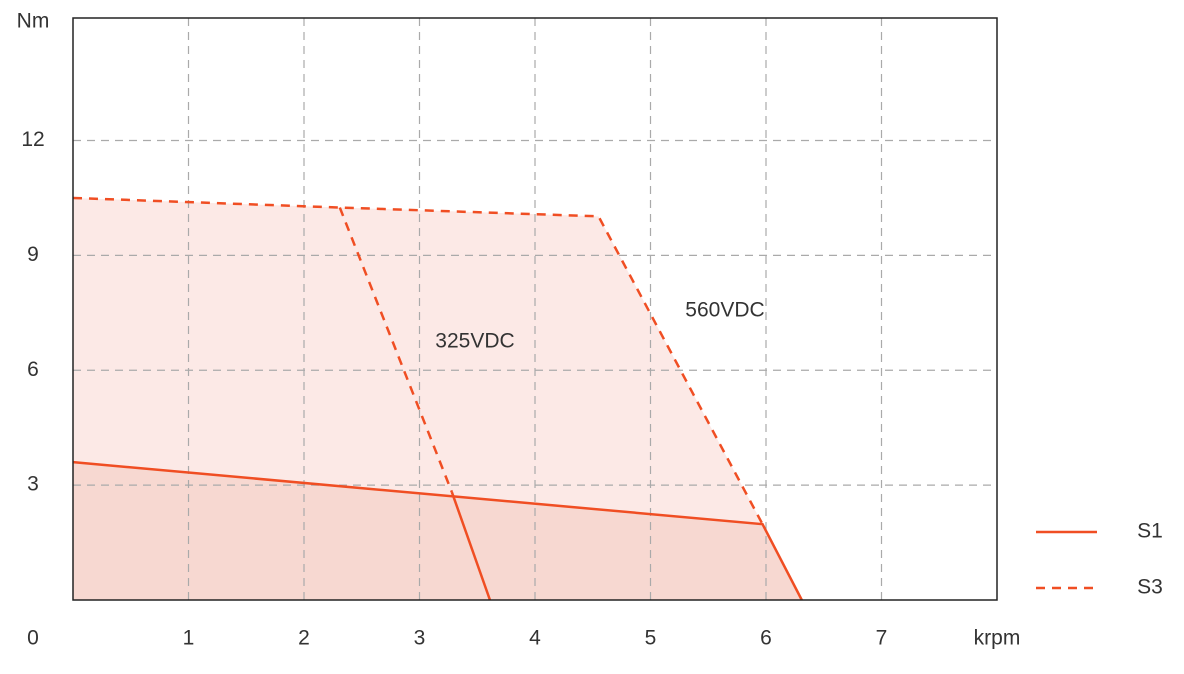 The image size is (1184, 674). Describe the element at coordinates (997, 638) in the screenshot. I see `x-axis-label: krpm` at that location.